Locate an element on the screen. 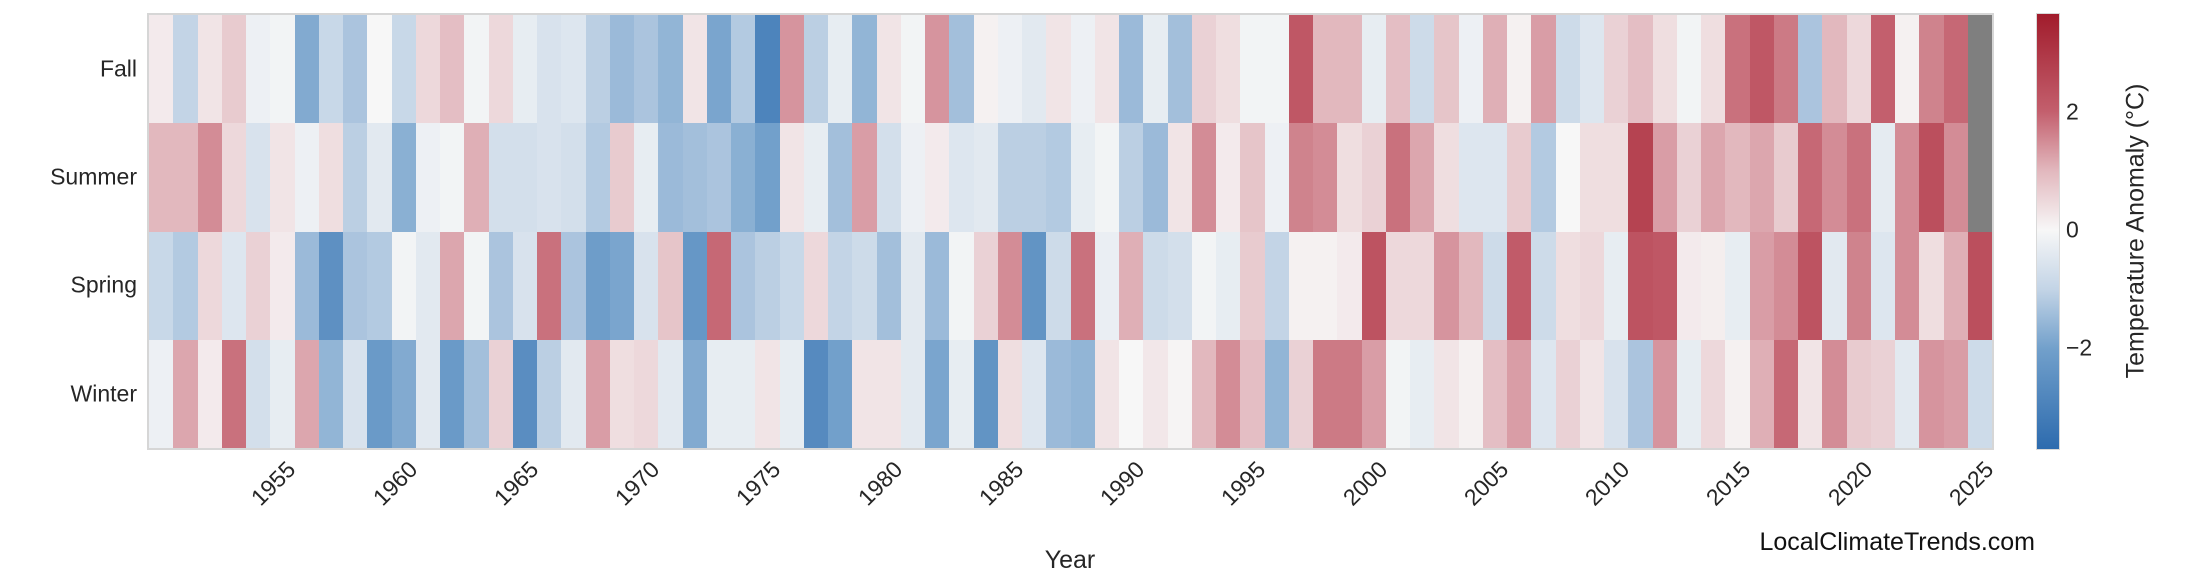 The width and height of the screenshot is (2200, 585). x-tick-label: 2025 is located at coordinates (1971, 483).